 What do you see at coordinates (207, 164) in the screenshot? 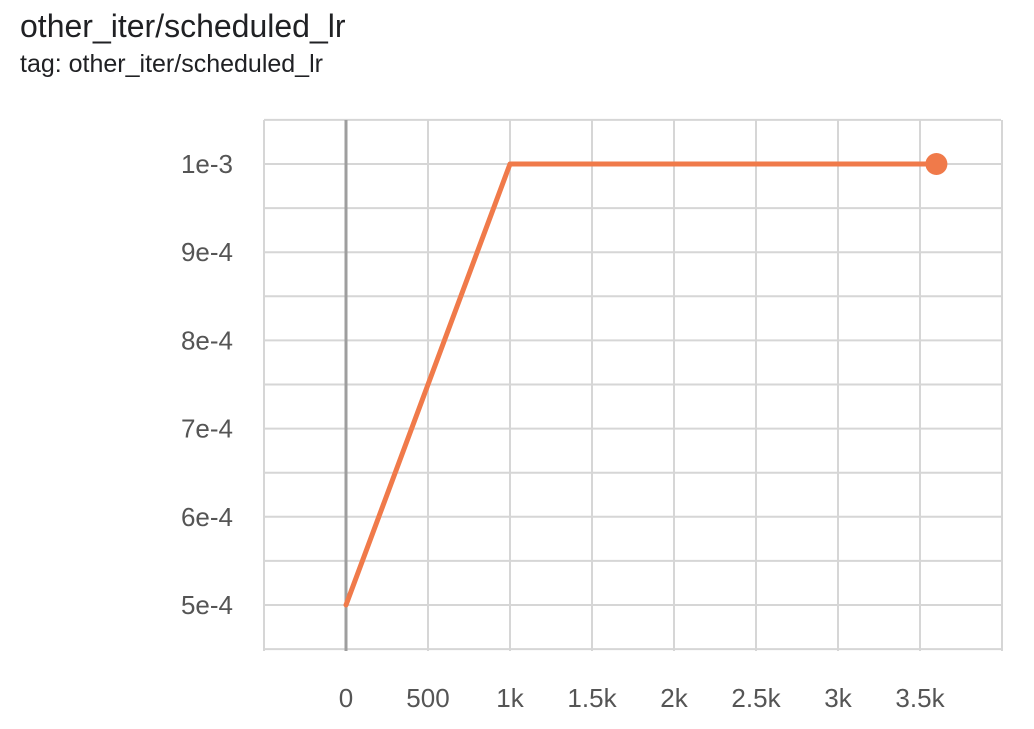
I see `y-tick-label: 1e-3` at bounding box center [207, 164].